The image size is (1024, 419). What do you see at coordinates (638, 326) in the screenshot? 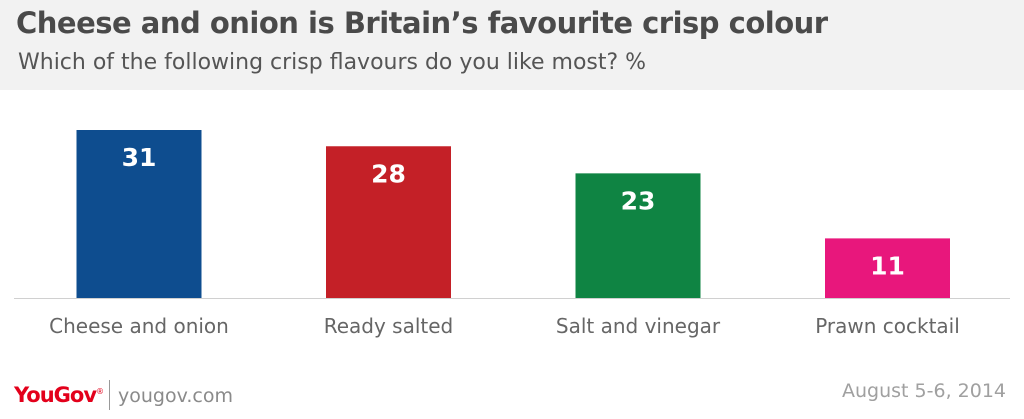
I see `category-label: Salt and vinegar` at bounding box center [638, 326].